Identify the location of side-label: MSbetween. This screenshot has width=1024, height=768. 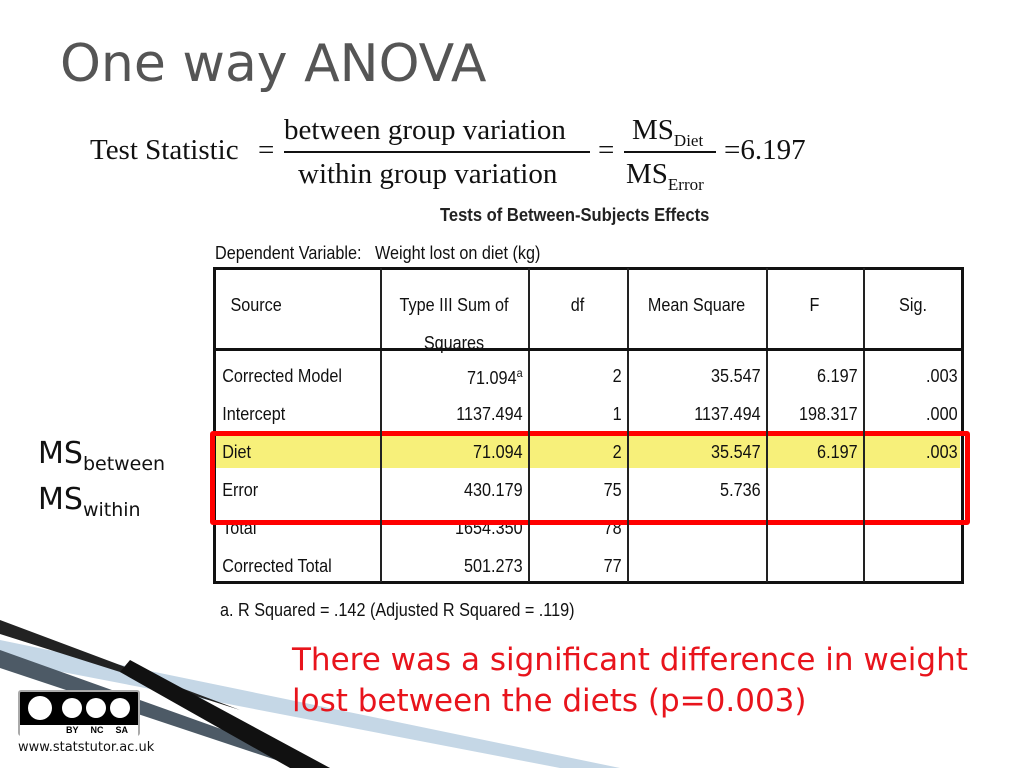
(101, 455).